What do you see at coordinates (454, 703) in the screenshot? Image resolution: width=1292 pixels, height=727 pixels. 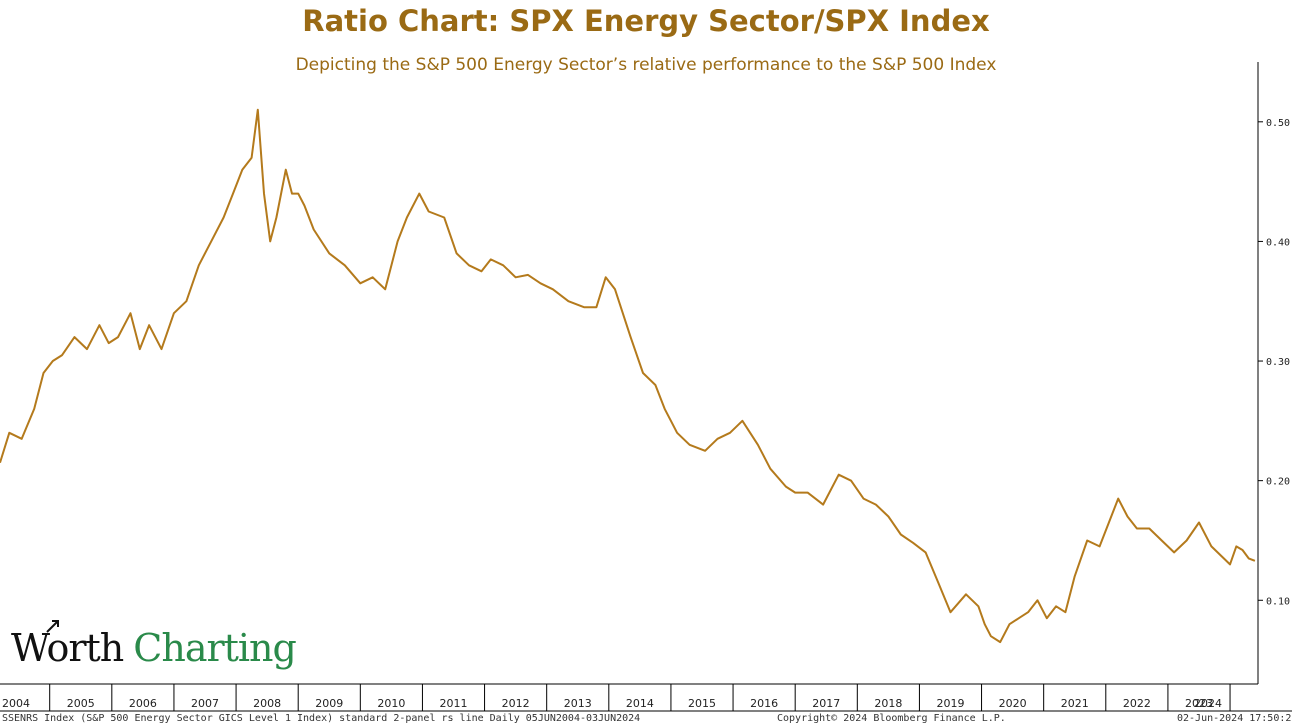 I see `x-tick-label: 2011` at bounding box center [454, 703].